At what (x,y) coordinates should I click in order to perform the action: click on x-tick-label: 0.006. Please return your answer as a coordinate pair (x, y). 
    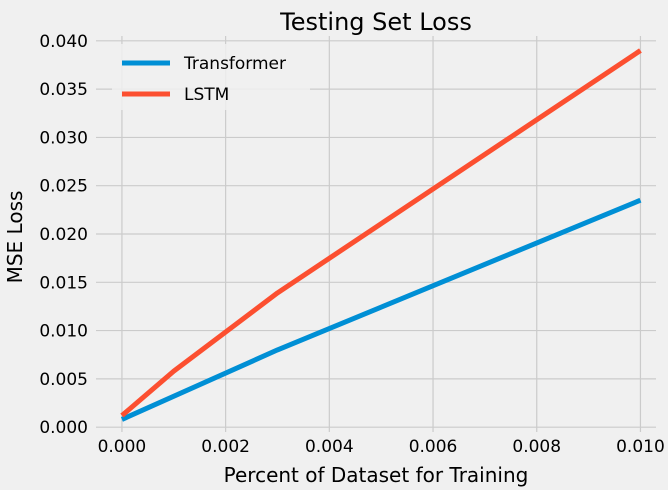
    Looking at the image, I should click on (433, 447).